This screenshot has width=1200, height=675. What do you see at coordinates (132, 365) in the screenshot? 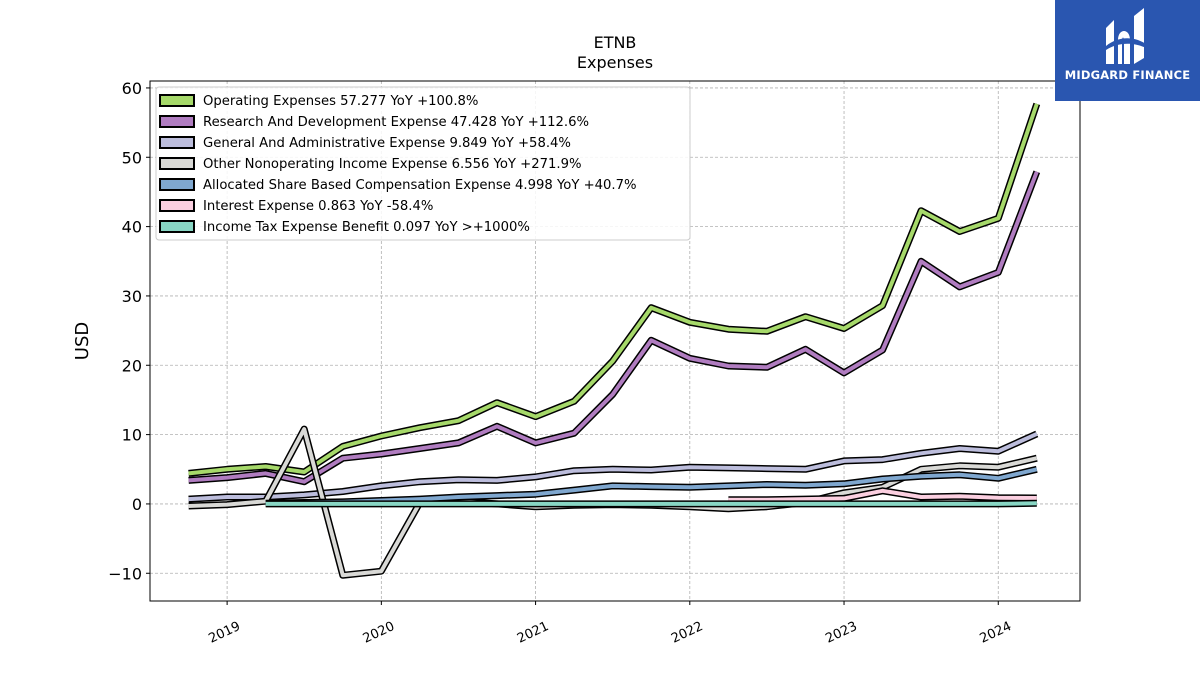
I see `y-tick-label: 20` at bounding box center [132, 365].